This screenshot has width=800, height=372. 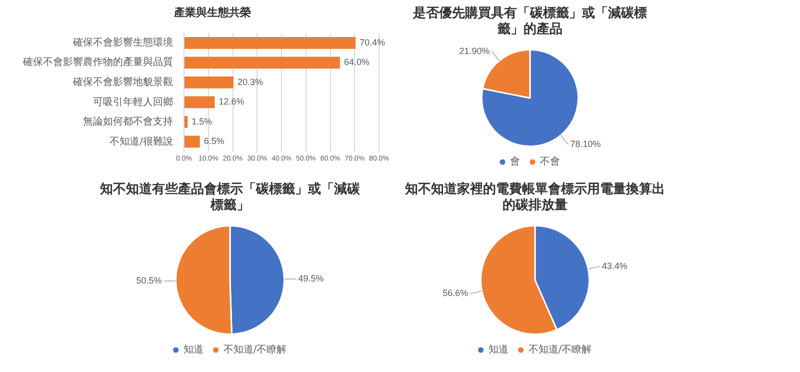 What do you see at coordinates (250, 81) in the screenshot?
I see `data-label: 20.3%` at bounding box center [250, 81].